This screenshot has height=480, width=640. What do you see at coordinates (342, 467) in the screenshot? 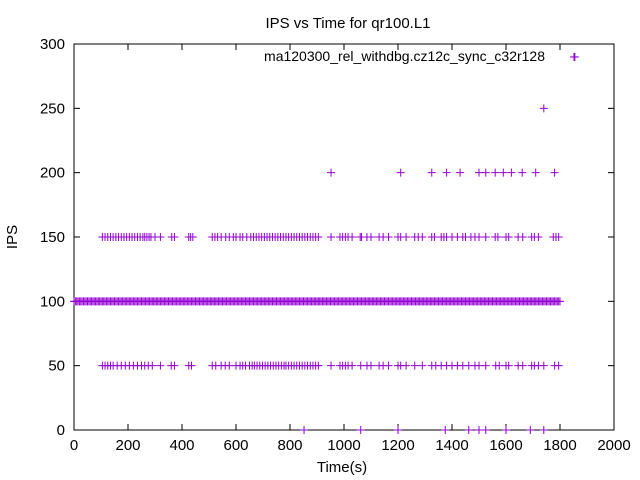
I see `x-axis-label: Time(s)` at bounding box center [342, 467].